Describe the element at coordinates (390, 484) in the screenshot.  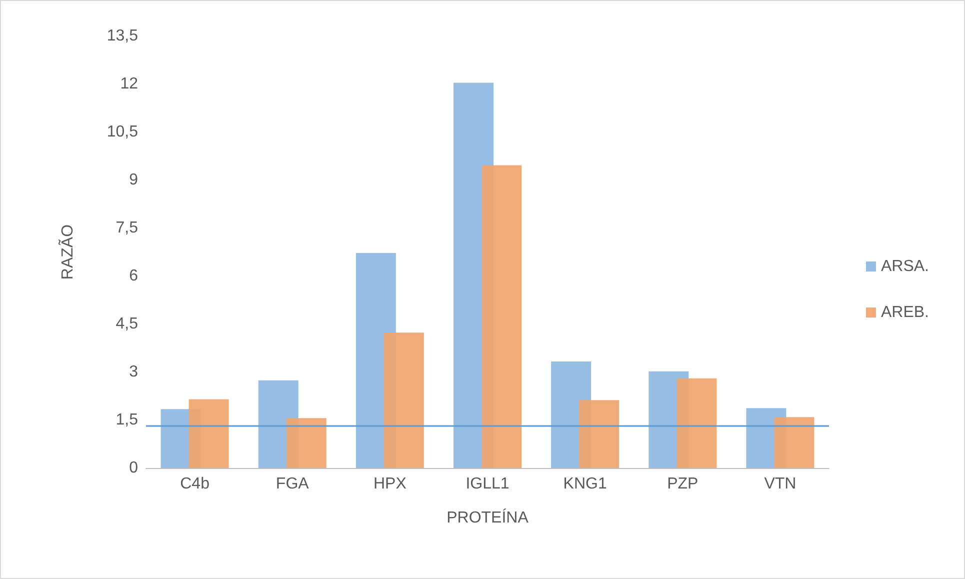
I see `x-tick-label: HPX` at that location.